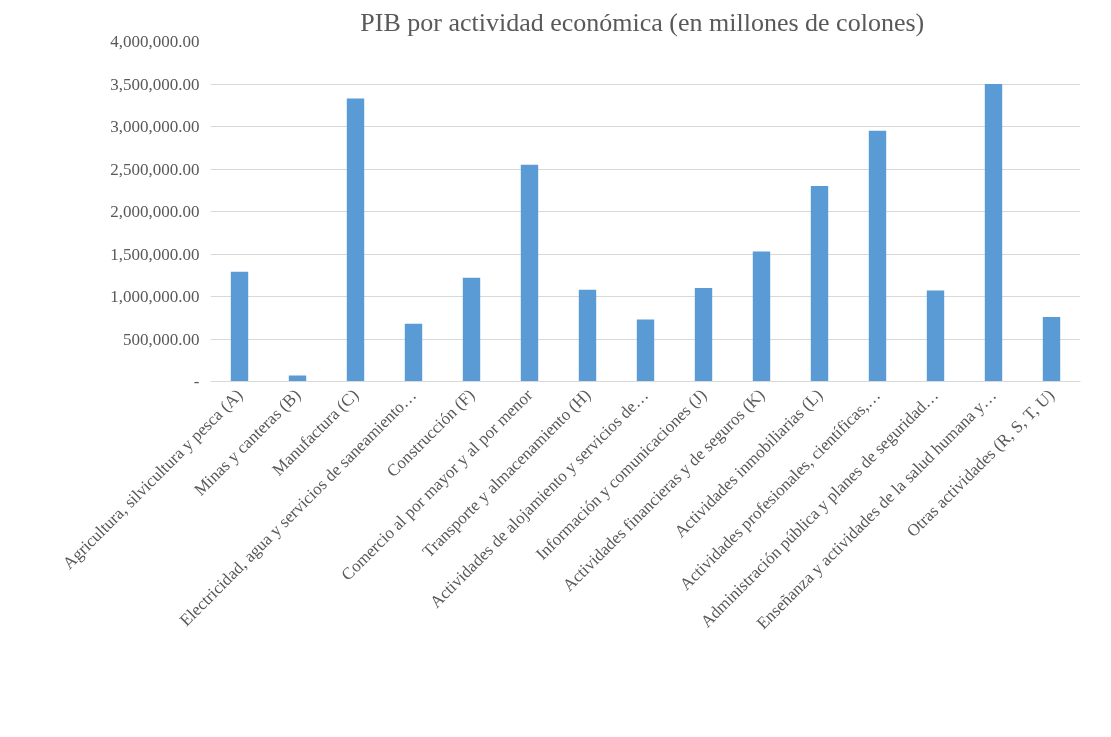 The width and height of the screenshot is (1111, 737). I want to click on y-tick-label: 2,000,000.00, so click(155, 211).